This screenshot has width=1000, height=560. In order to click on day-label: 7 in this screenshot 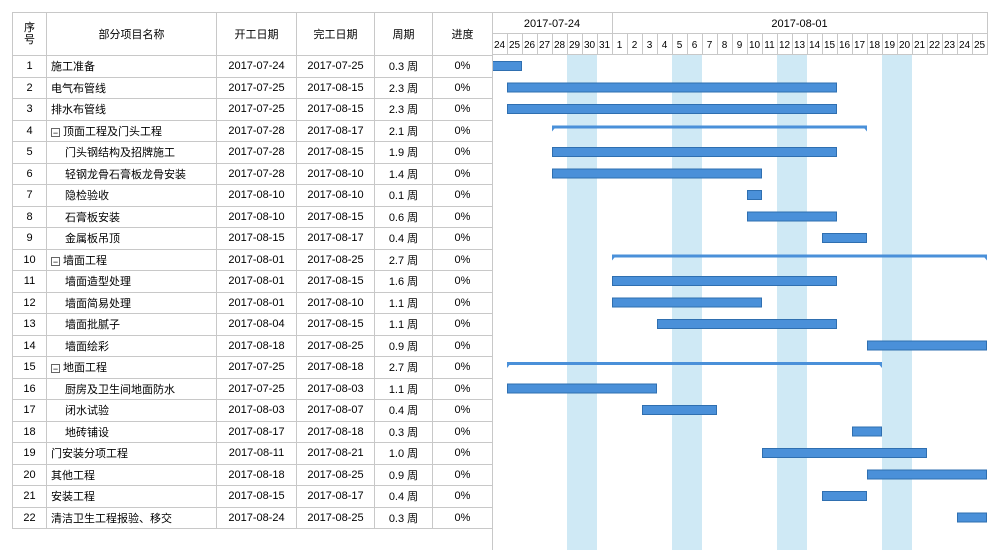, I will do `click(710, 45)`.